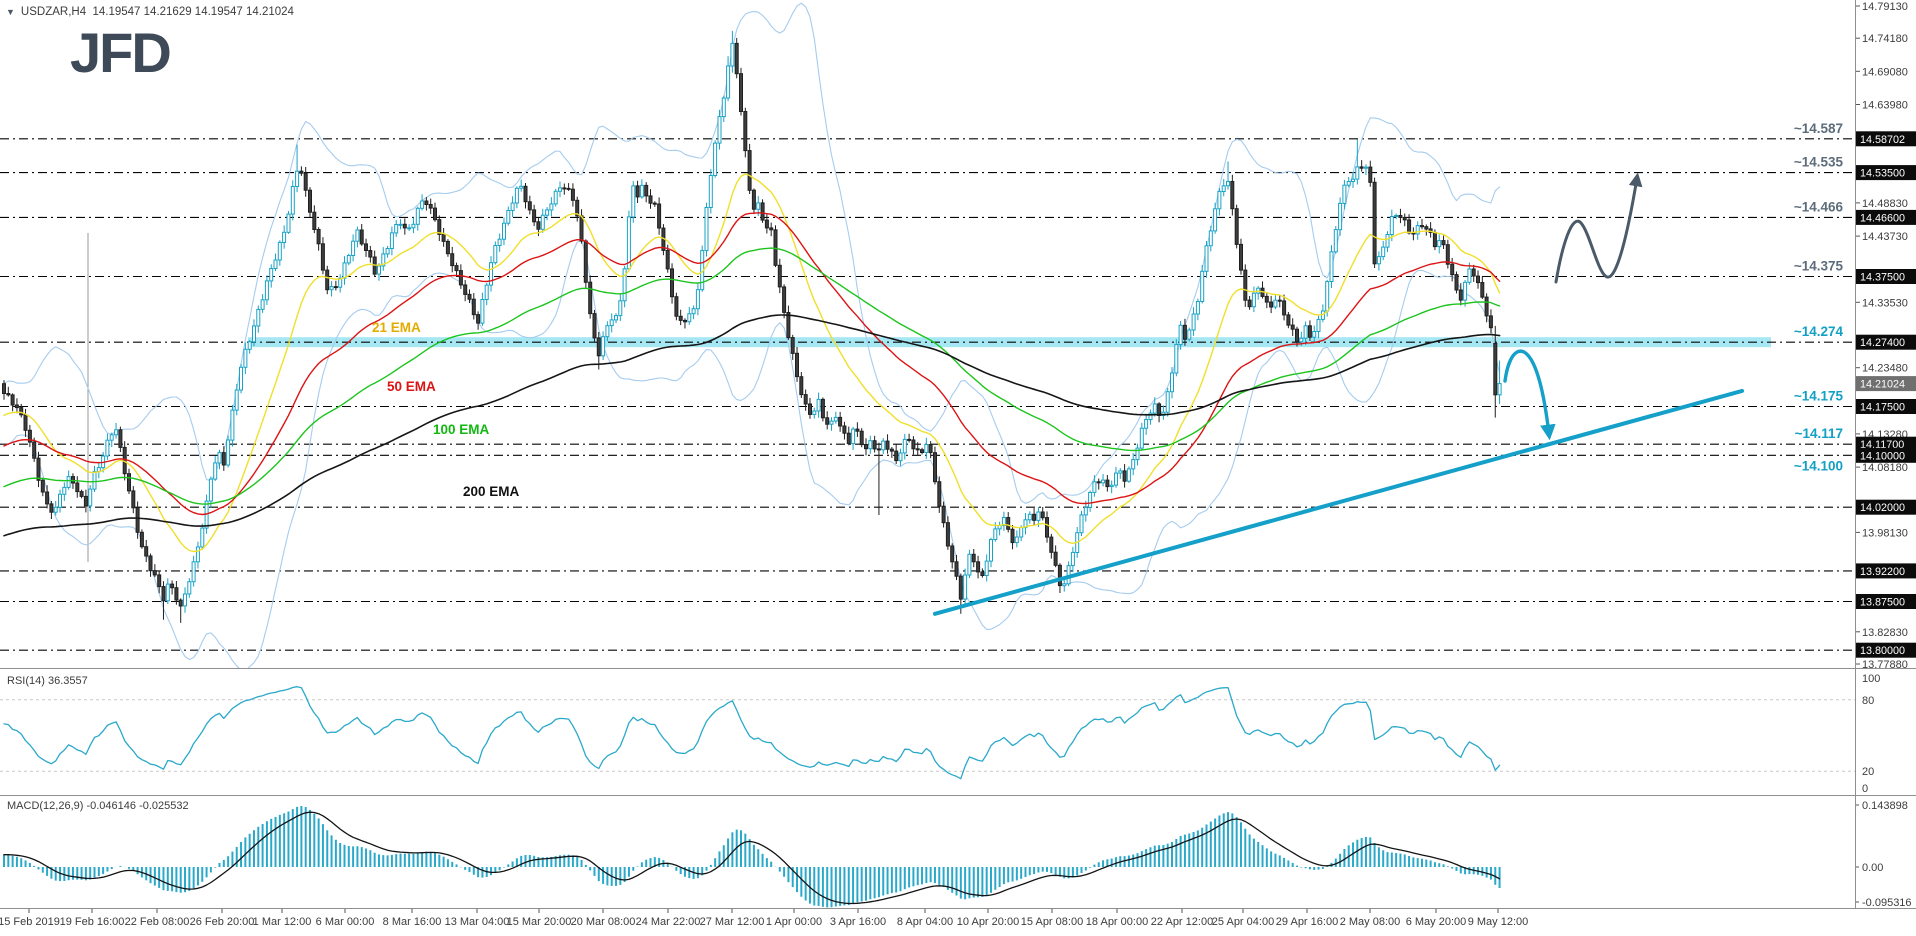 The width and height of the screenshot is (1916, 936). Describe the element at coordinates (858, 922) in the screenshot. I see `x-axis-label: 3 Apr 16:00` at that location.